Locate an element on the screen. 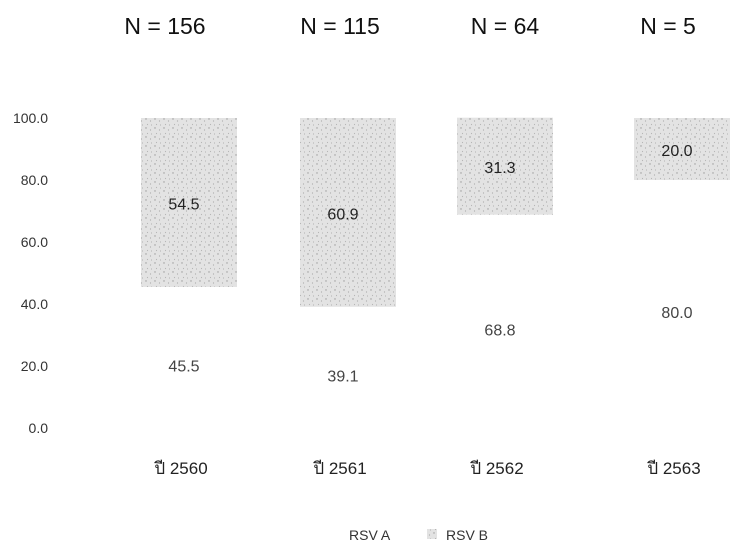 The width and height of the screenshot is (731, 555). legend-label-rsv-b: RSV B is located at coordinates (467, 535).